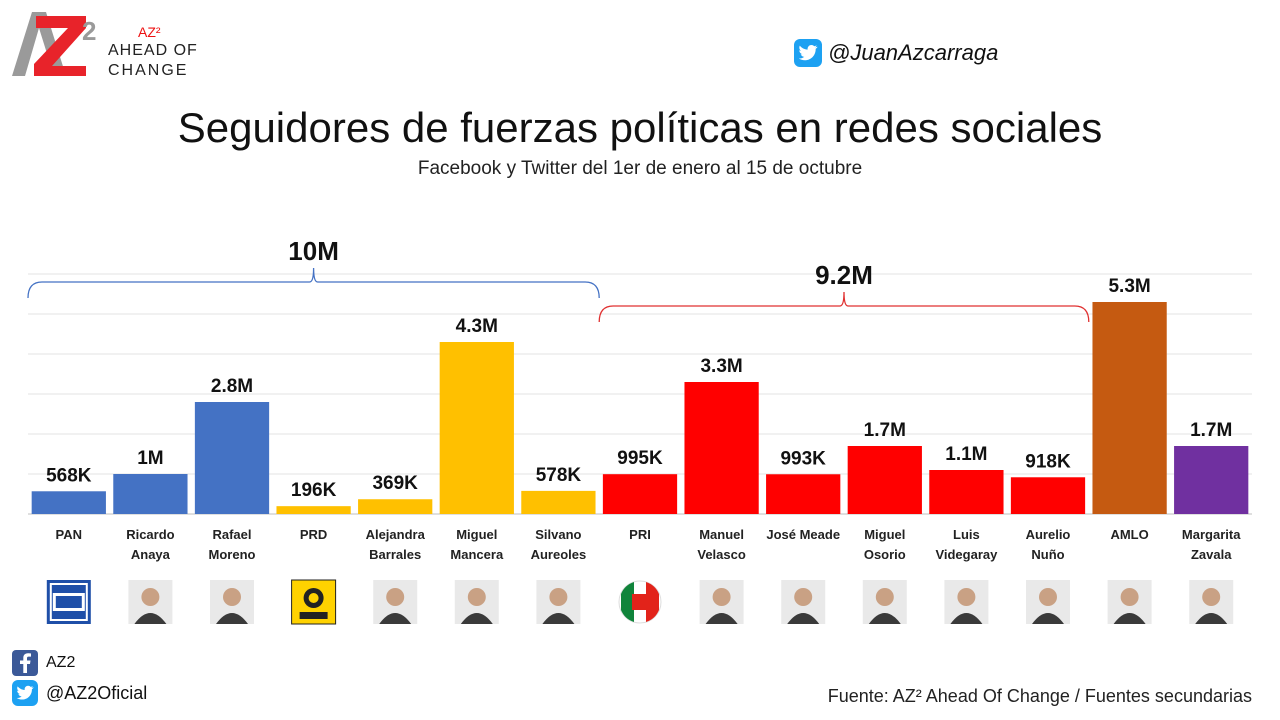 The height and width of the screenshot is (720, 1280). What do you see at coordinates (885, 544) in the screenshot?
I see `category-label: Miguel Osorio` at bounding box center [885, 544].